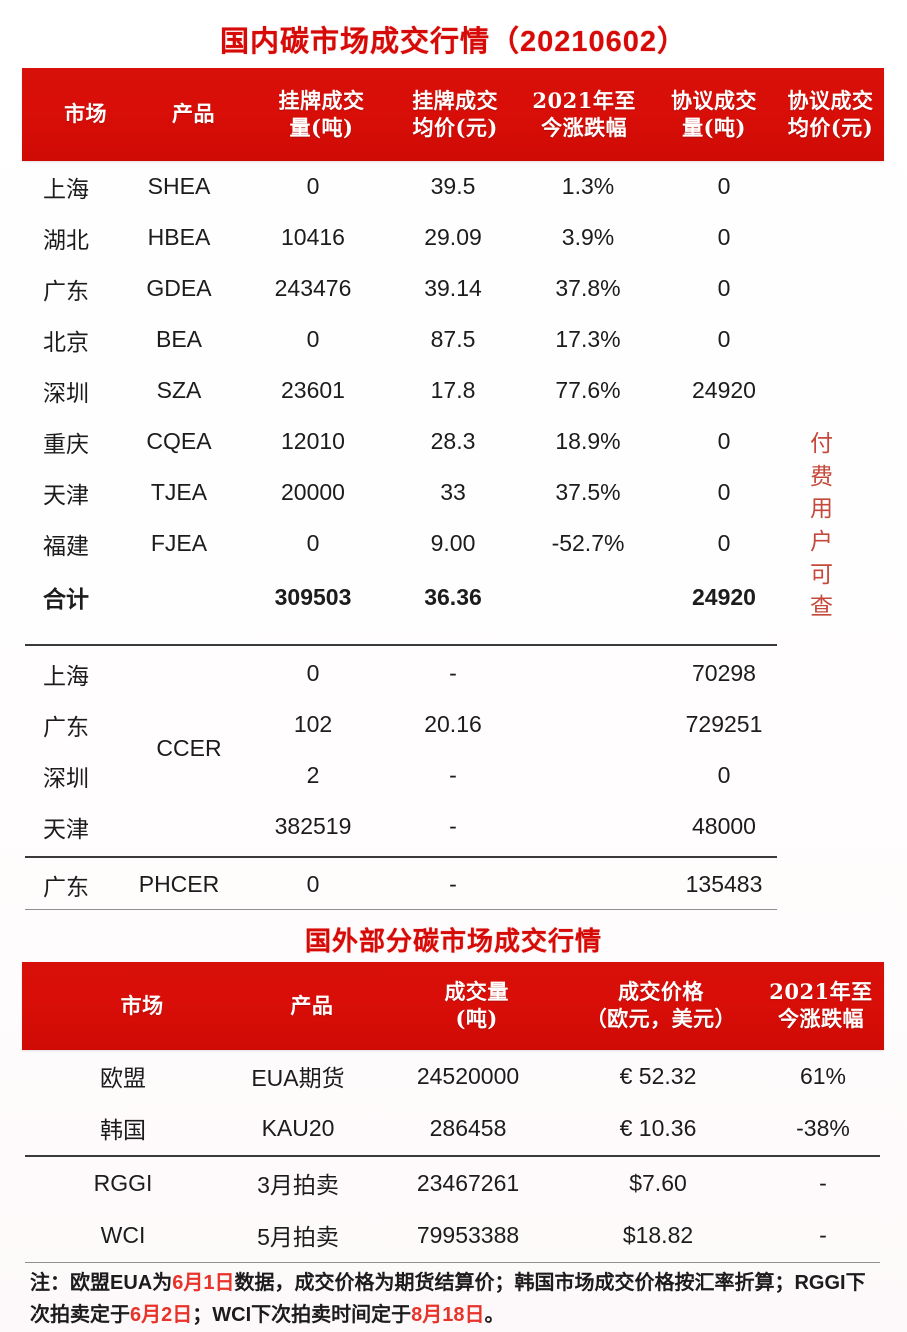  What do you see at coordinates (387, 442) in the screenshot?
I see `table-row: 重庆 CQEA 12010 28.3 18.9% 0` at bounding box center [387, 442].